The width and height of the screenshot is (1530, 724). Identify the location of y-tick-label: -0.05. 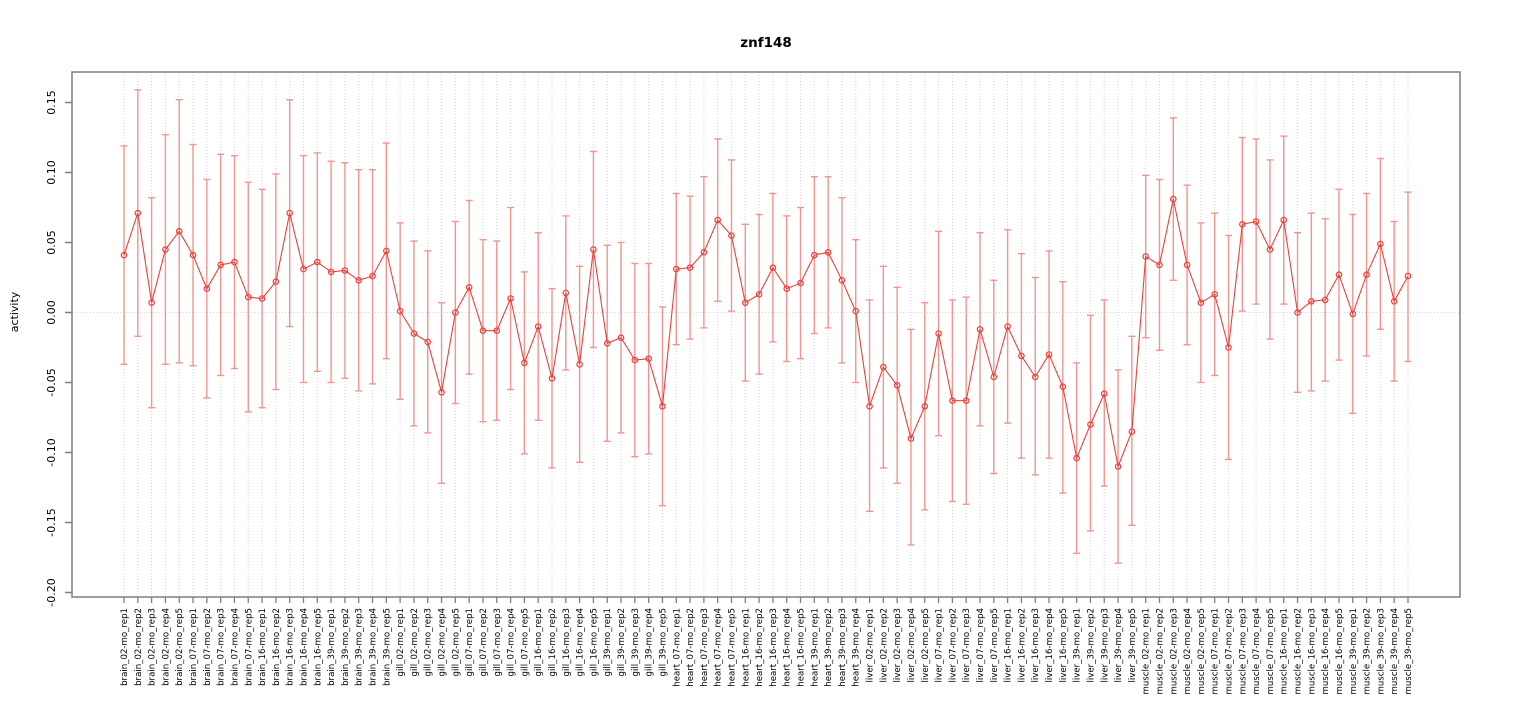
(51, 382).